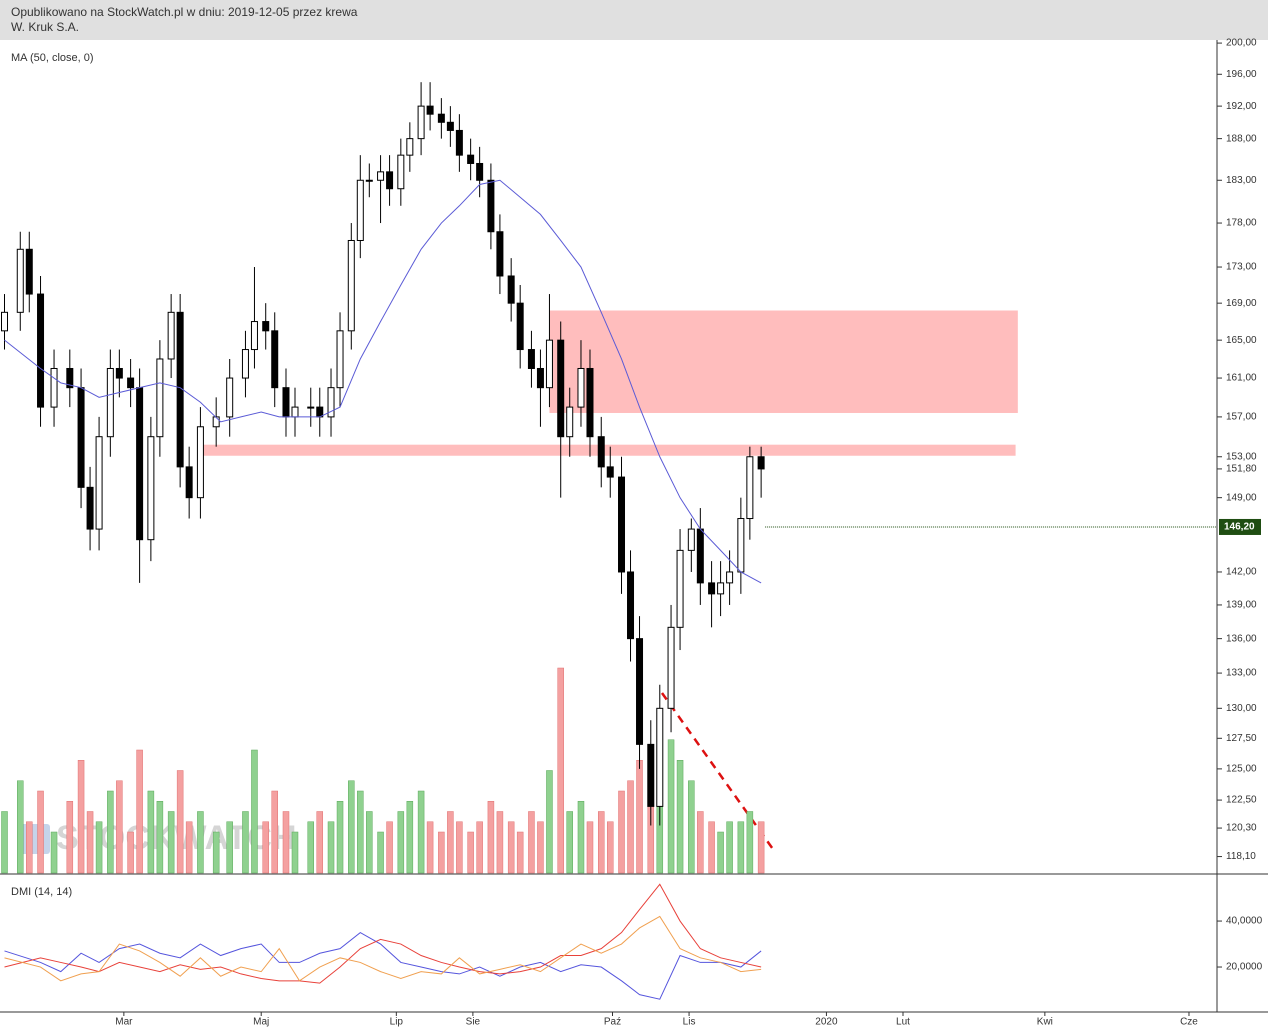  I want to click on x-tick-label: Mar, so click(124, 1022).